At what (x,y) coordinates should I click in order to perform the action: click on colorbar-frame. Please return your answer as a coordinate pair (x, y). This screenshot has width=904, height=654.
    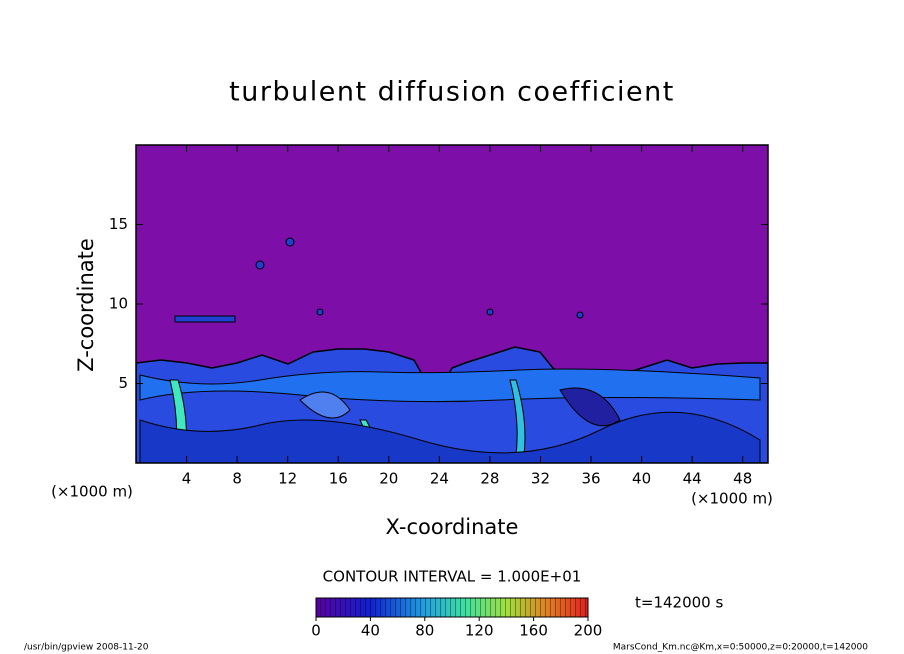
    Looking at the image, I should click on (452, 607).